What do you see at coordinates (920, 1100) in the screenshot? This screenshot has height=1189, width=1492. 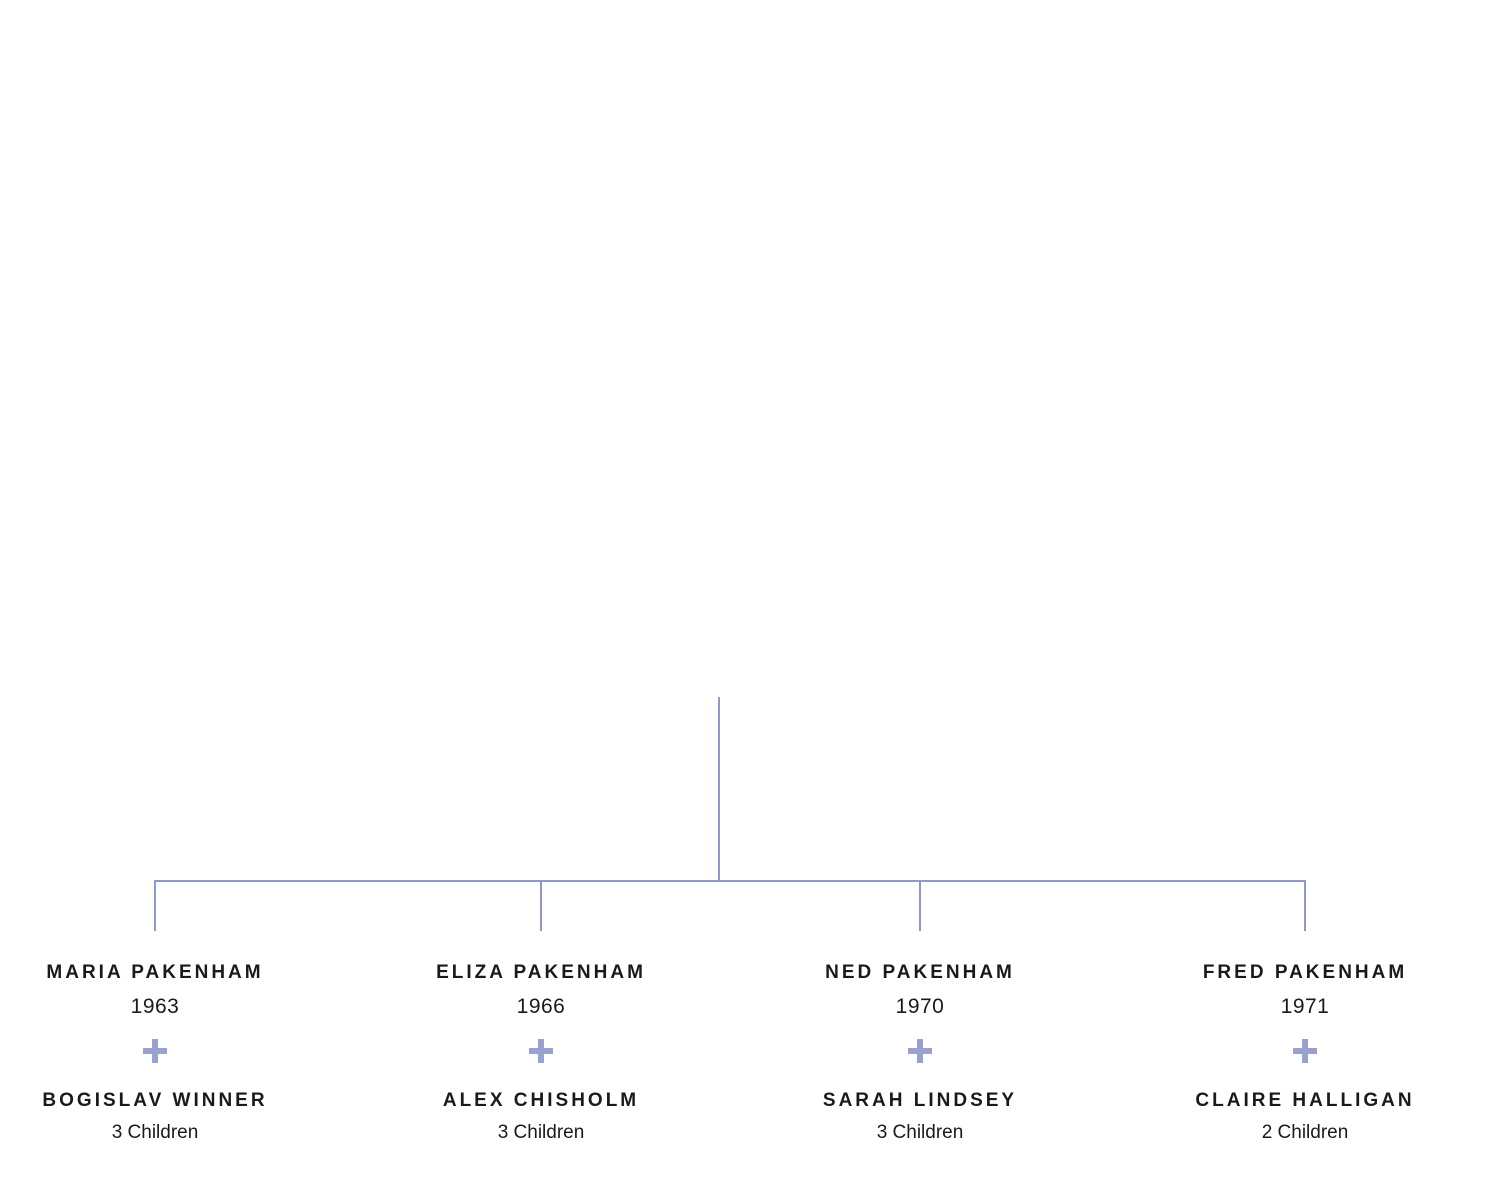 I see `spouse-name: SARAH LINDSEY` at bounding box center [920, 1100].